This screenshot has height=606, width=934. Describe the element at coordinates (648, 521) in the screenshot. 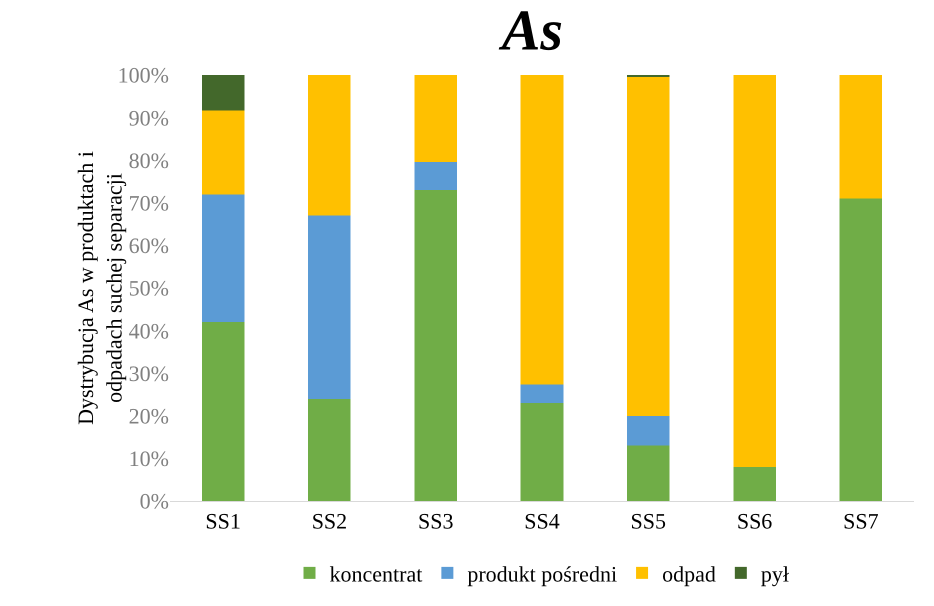

I see `x-tick-label: SS5` at that location.